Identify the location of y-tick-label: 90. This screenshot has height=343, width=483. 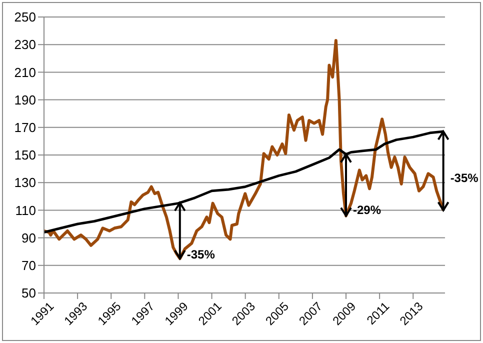
(29, 238).